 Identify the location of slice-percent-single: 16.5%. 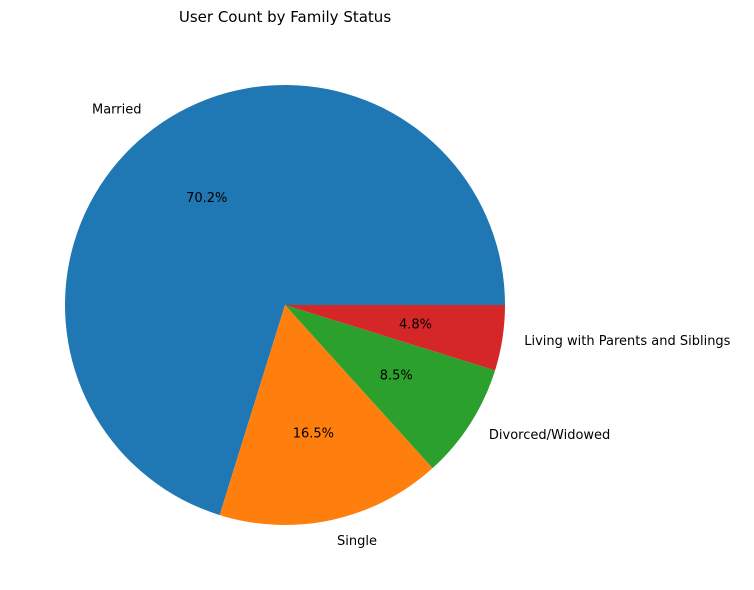
(313, 433).